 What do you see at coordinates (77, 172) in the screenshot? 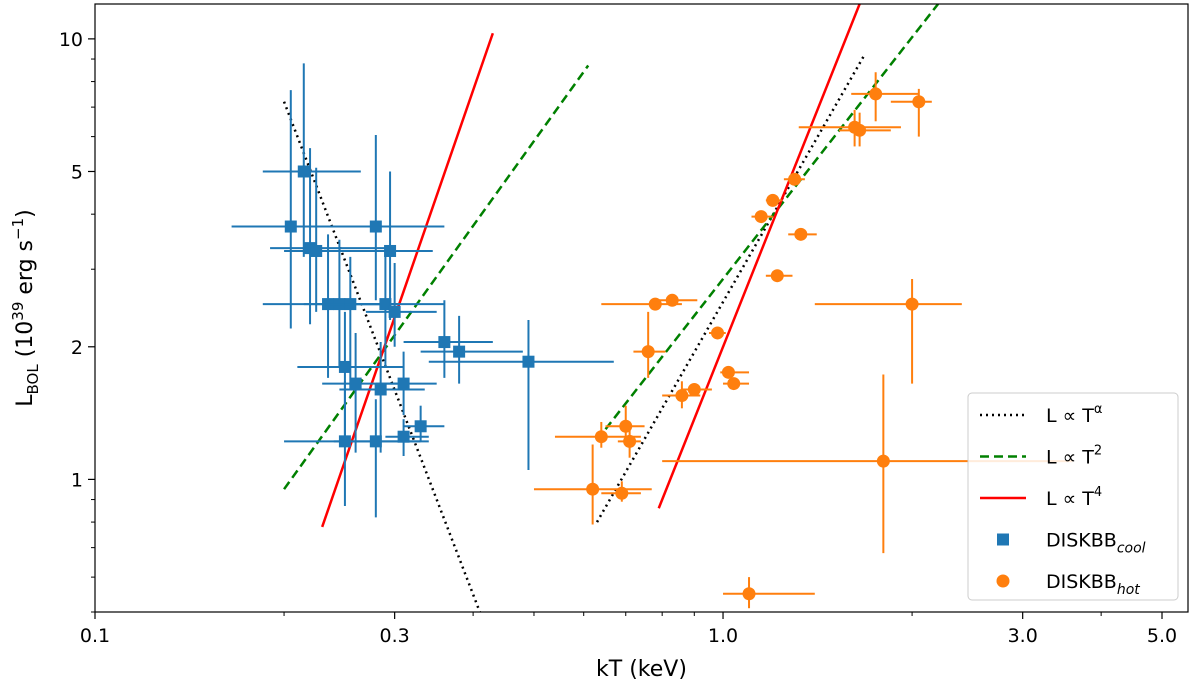
I see `y-tick-label: 5` at bounding box center [77, 172].